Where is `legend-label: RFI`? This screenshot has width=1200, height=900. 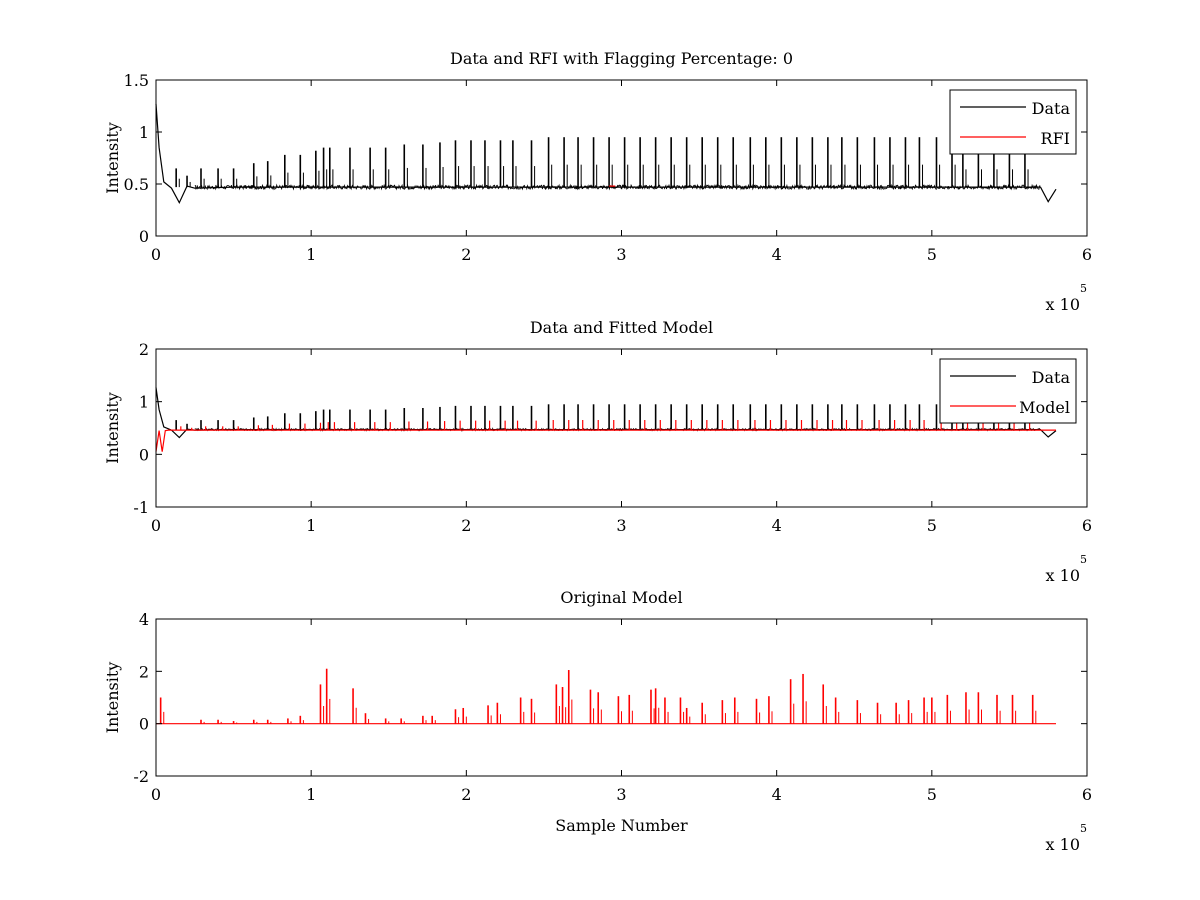
legend-label: RFI is located at coordinates (1055, 138).